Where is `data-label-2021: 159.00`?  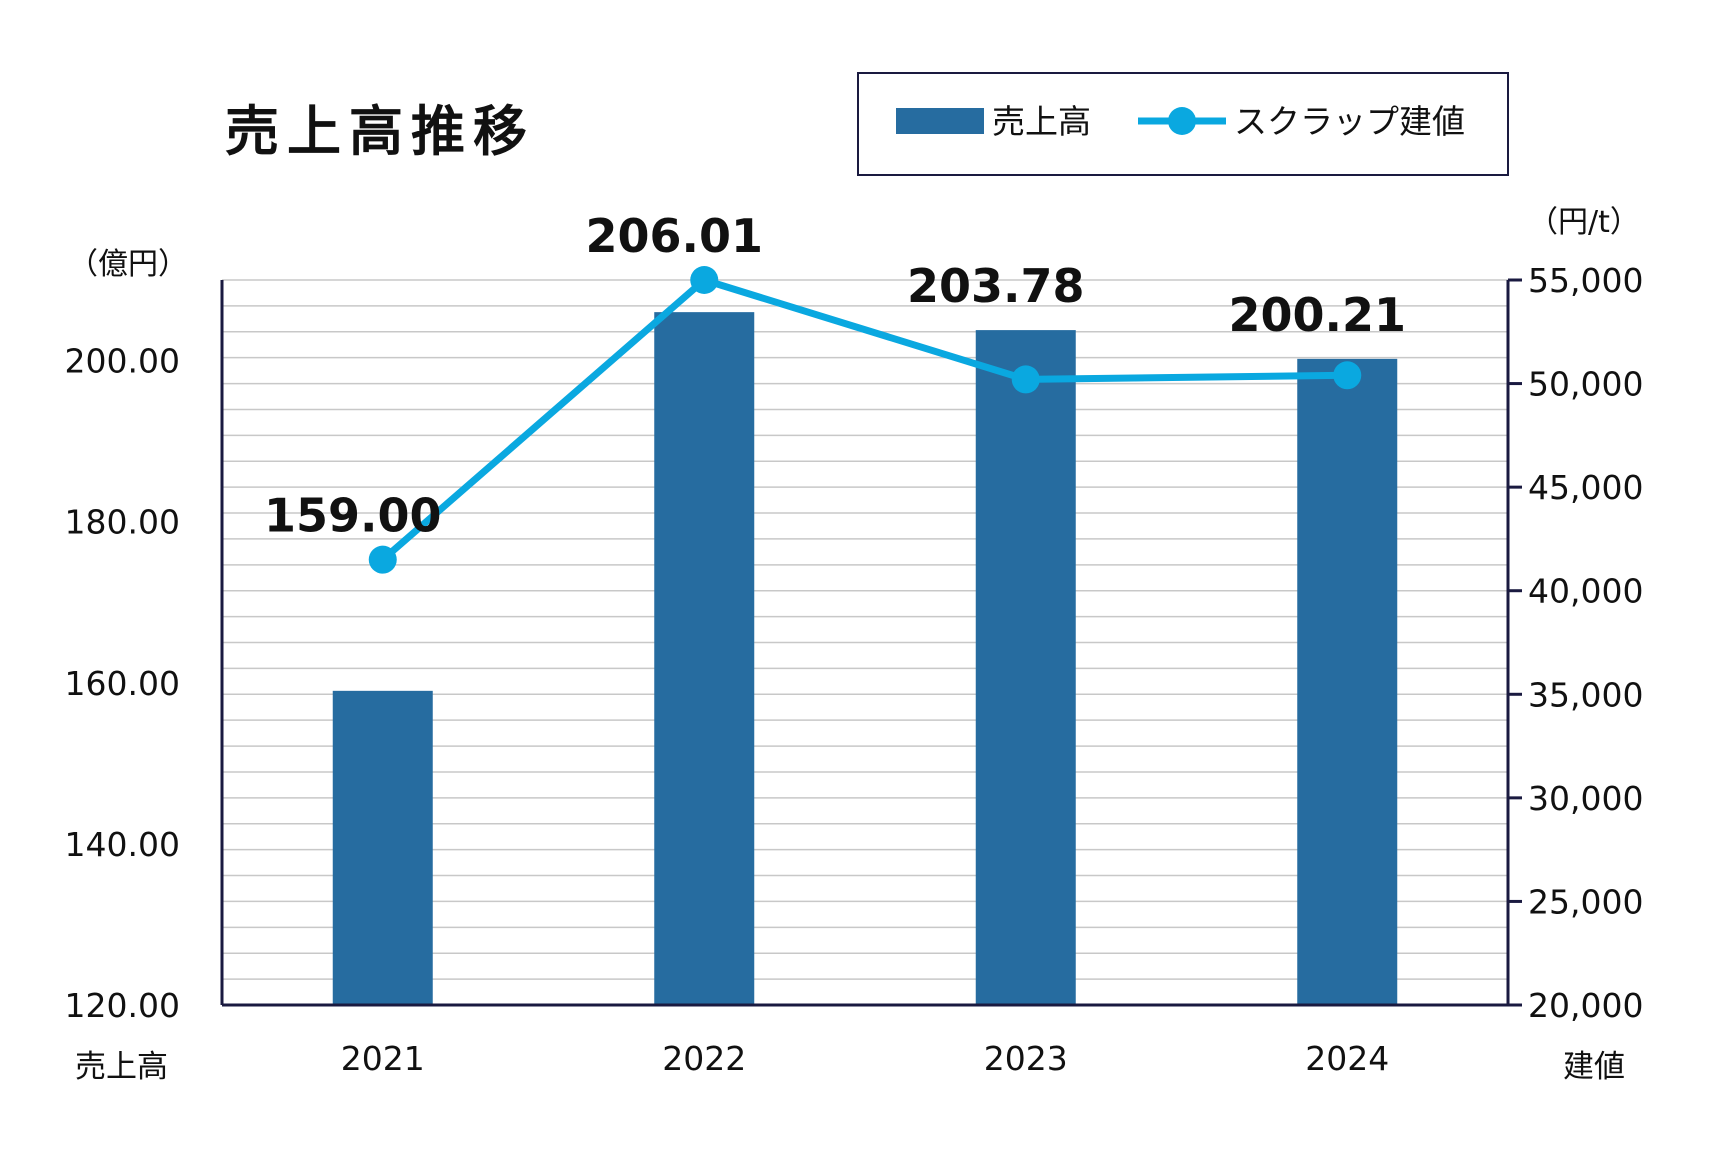 data-label-2021: 159.00 is located at coordinates (353, 516).